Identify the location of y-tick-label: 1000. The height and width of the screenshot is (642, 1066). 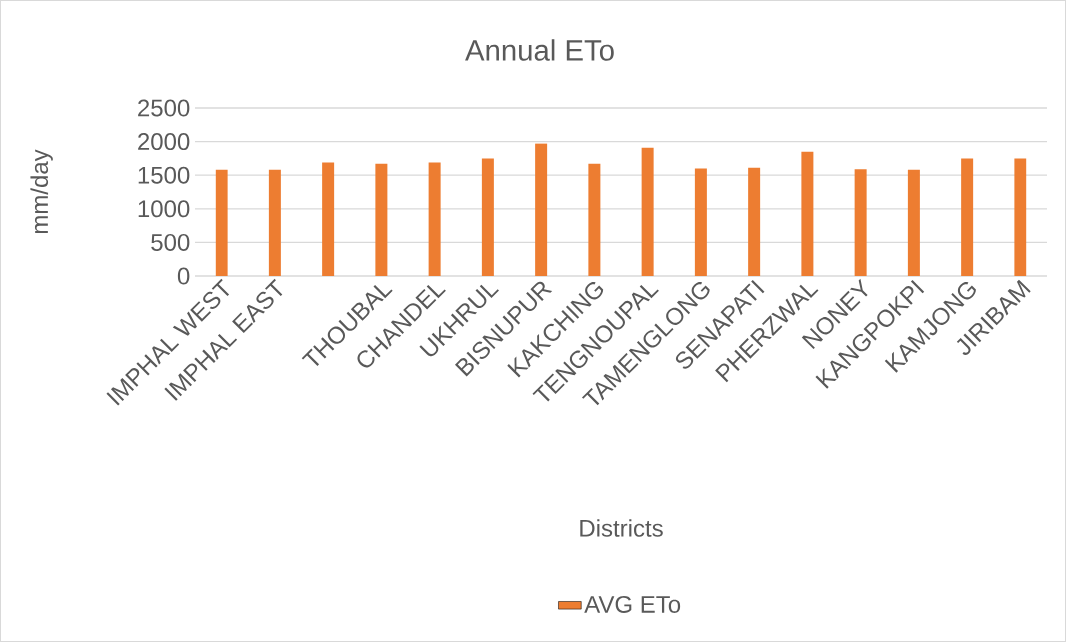
(164, 209).